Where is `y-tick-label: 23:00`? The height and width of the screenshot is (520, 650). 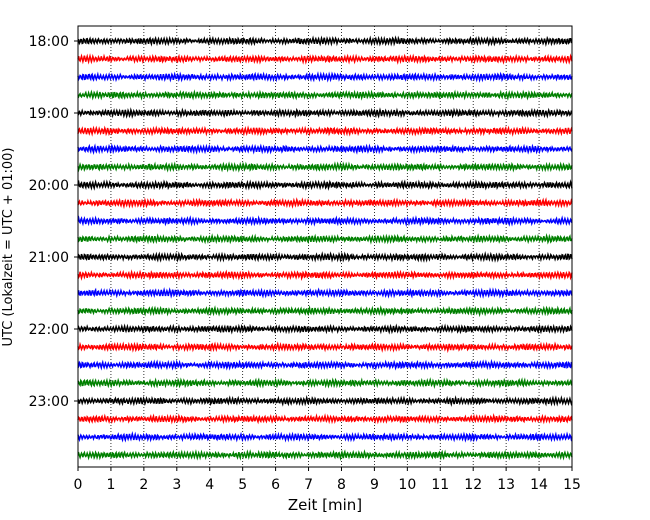
y-tick-label: 23:00 is located at coordinates (49, 402).